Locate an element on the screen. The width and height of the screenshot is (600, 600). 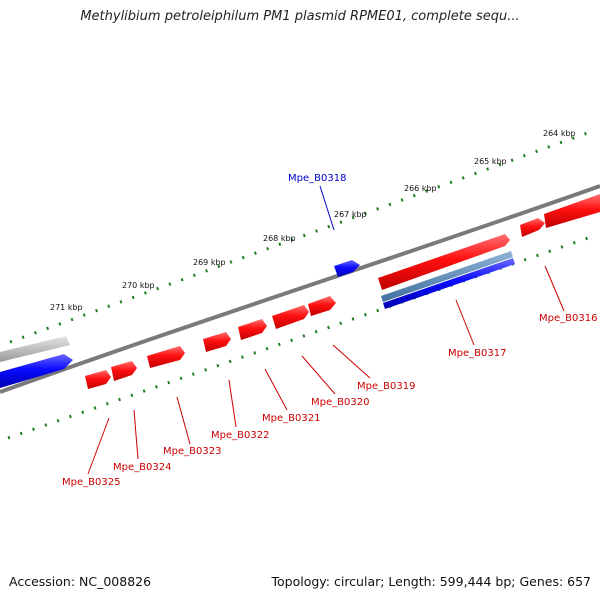
leader-line-mpe-b0322 is located at coordinates (232, 403).